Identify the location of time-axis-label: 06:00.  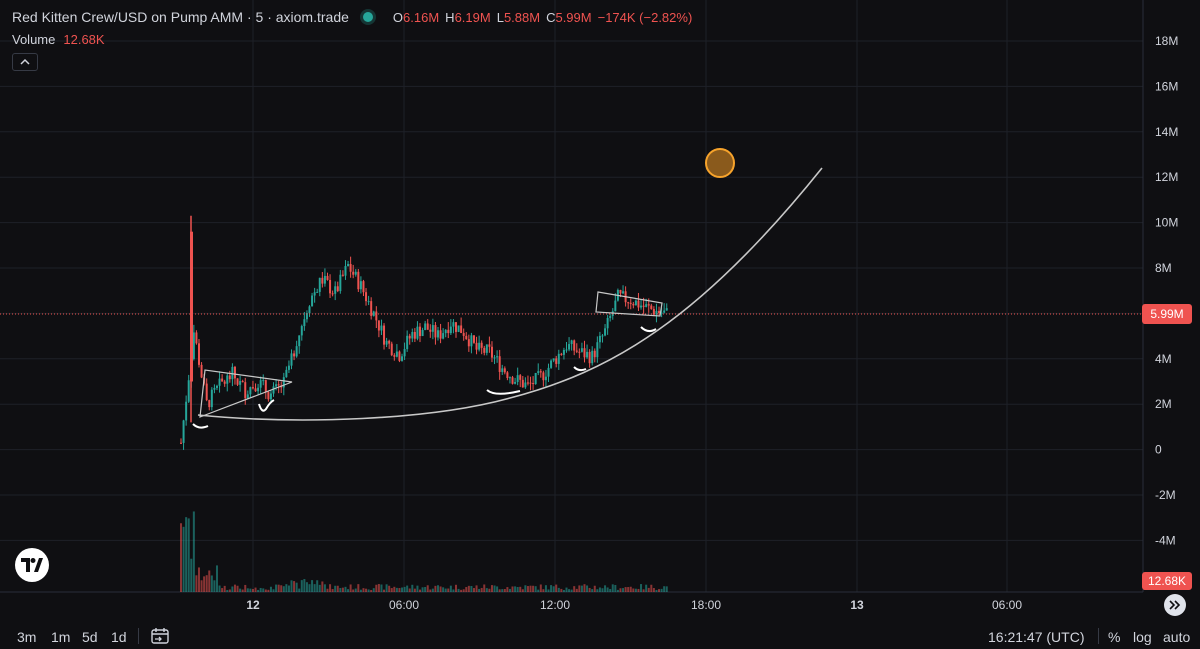
(404, 605).